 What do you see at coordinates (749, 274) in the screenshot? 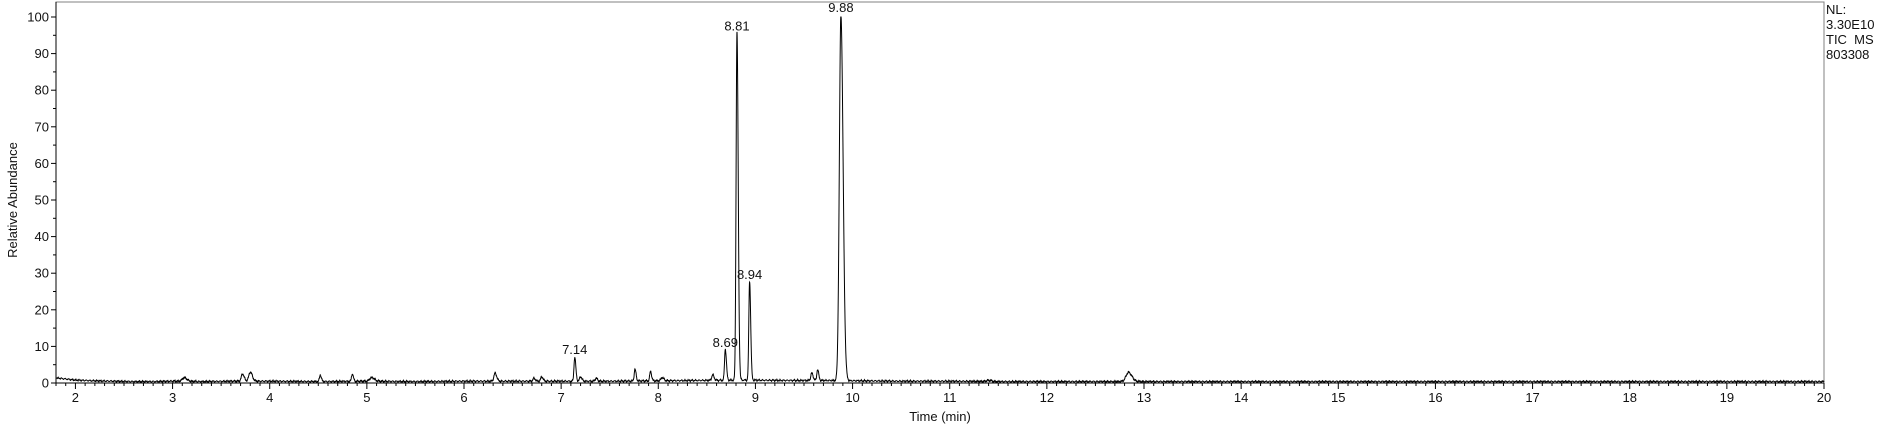
I see `peak-label-8-94: 8.94` at bounding box center [749, 274].